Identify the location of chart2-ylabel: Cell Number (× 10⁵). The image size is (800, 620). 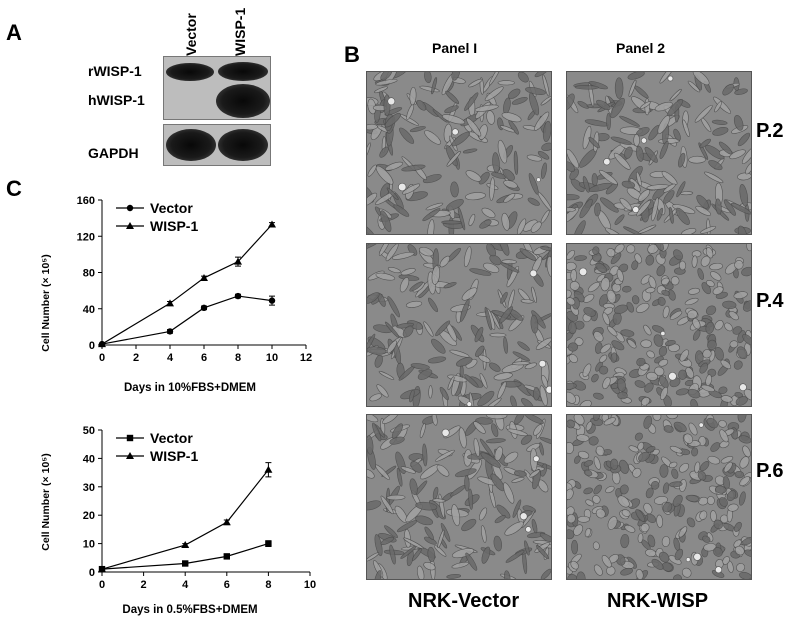
(46, 501).